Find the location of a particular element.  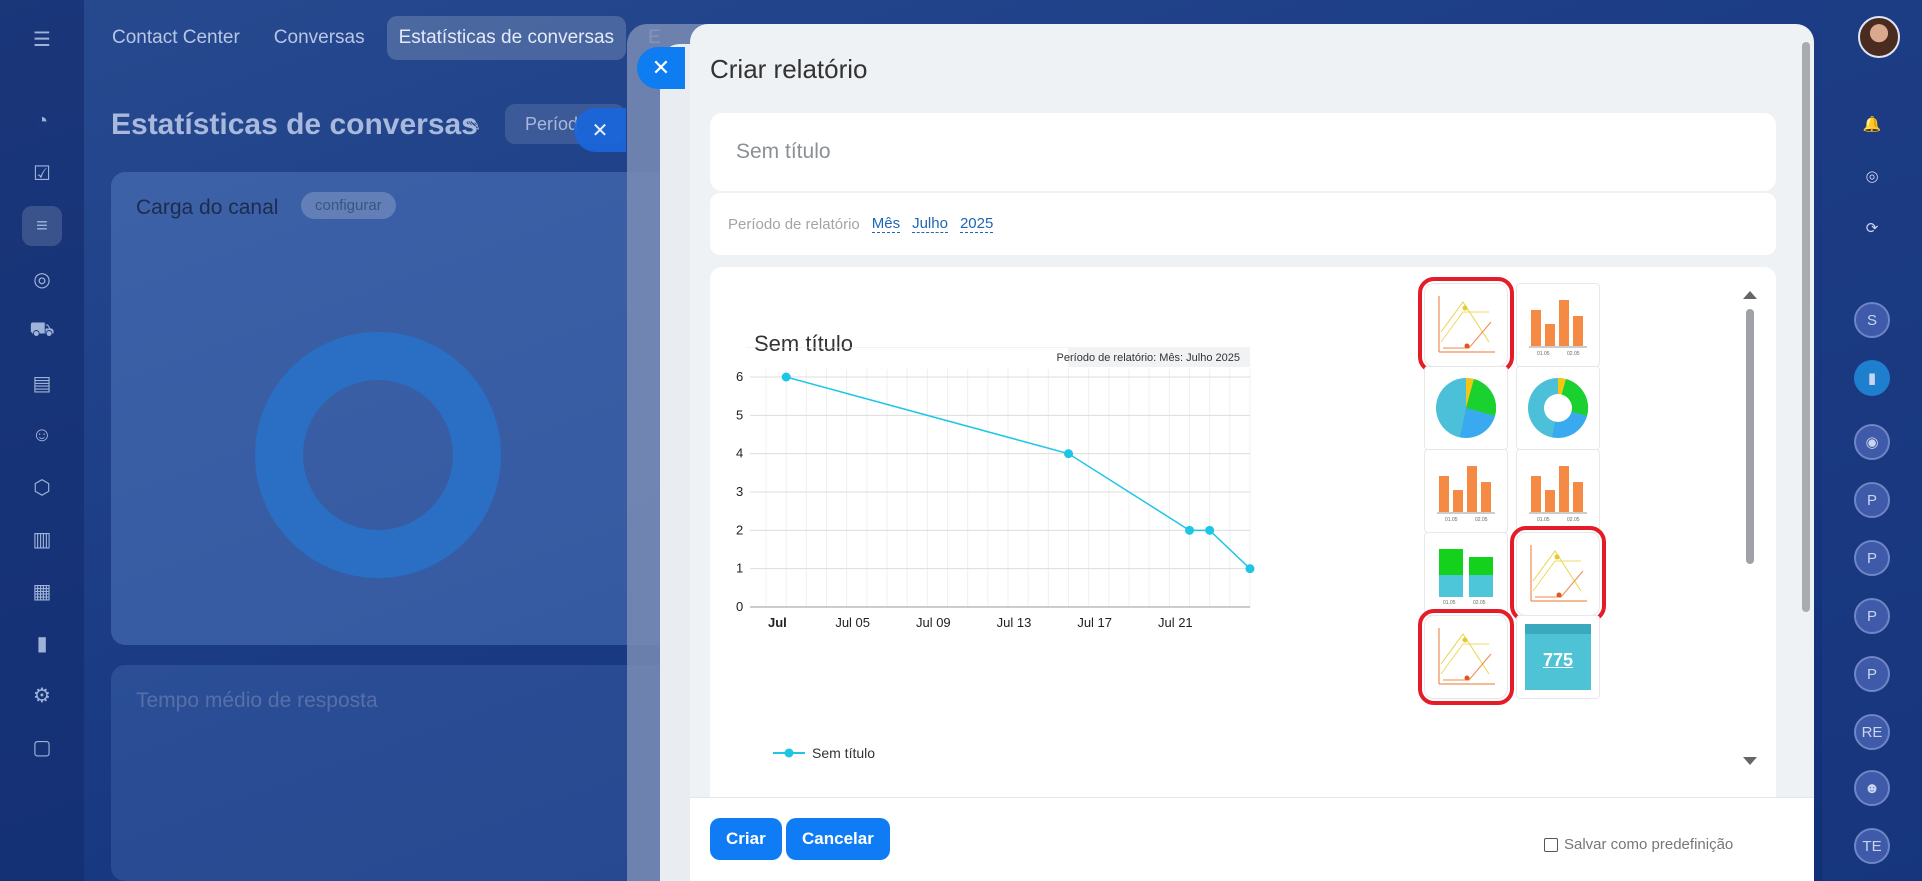

period-type-link: Mês is located at coordinates (886, 224).